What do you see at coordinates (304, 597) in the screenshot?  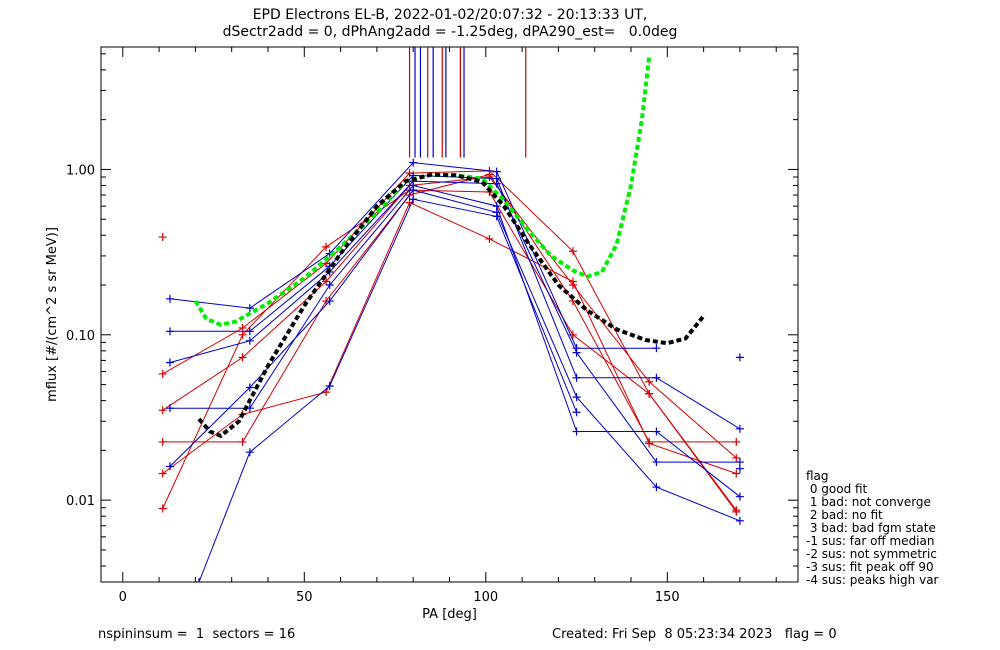 I see `x-tick-label: 50` at bounding box center [304, 597].